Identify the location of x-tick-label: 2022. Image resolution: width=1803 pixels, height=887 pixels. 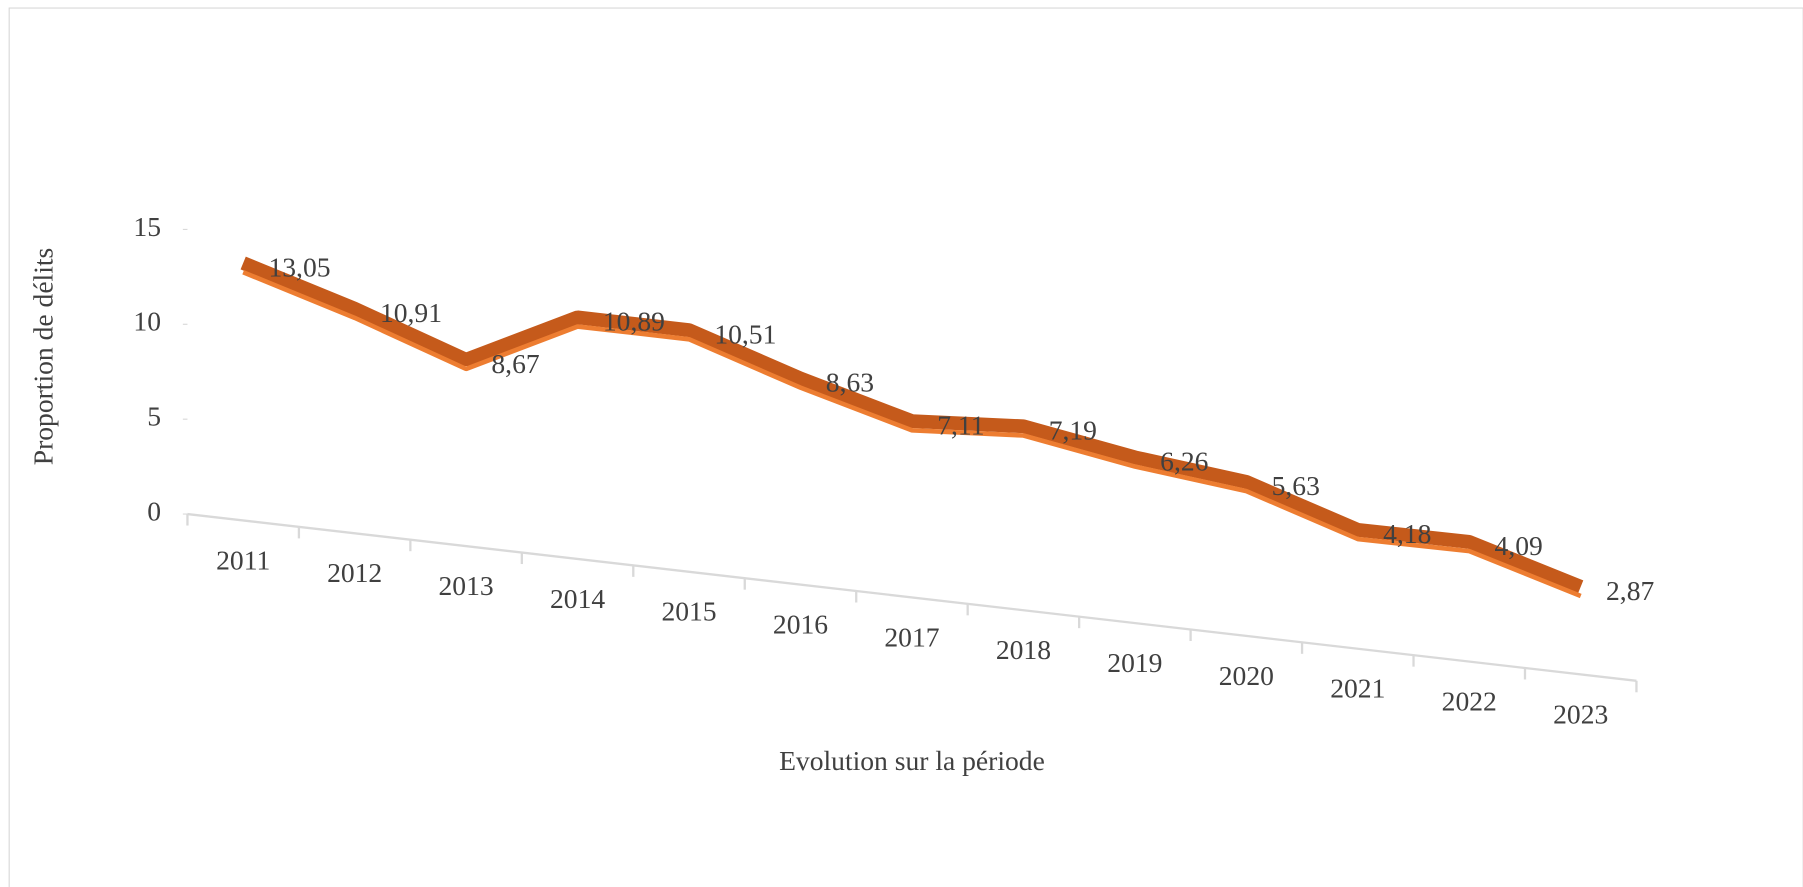
(1469, 700).